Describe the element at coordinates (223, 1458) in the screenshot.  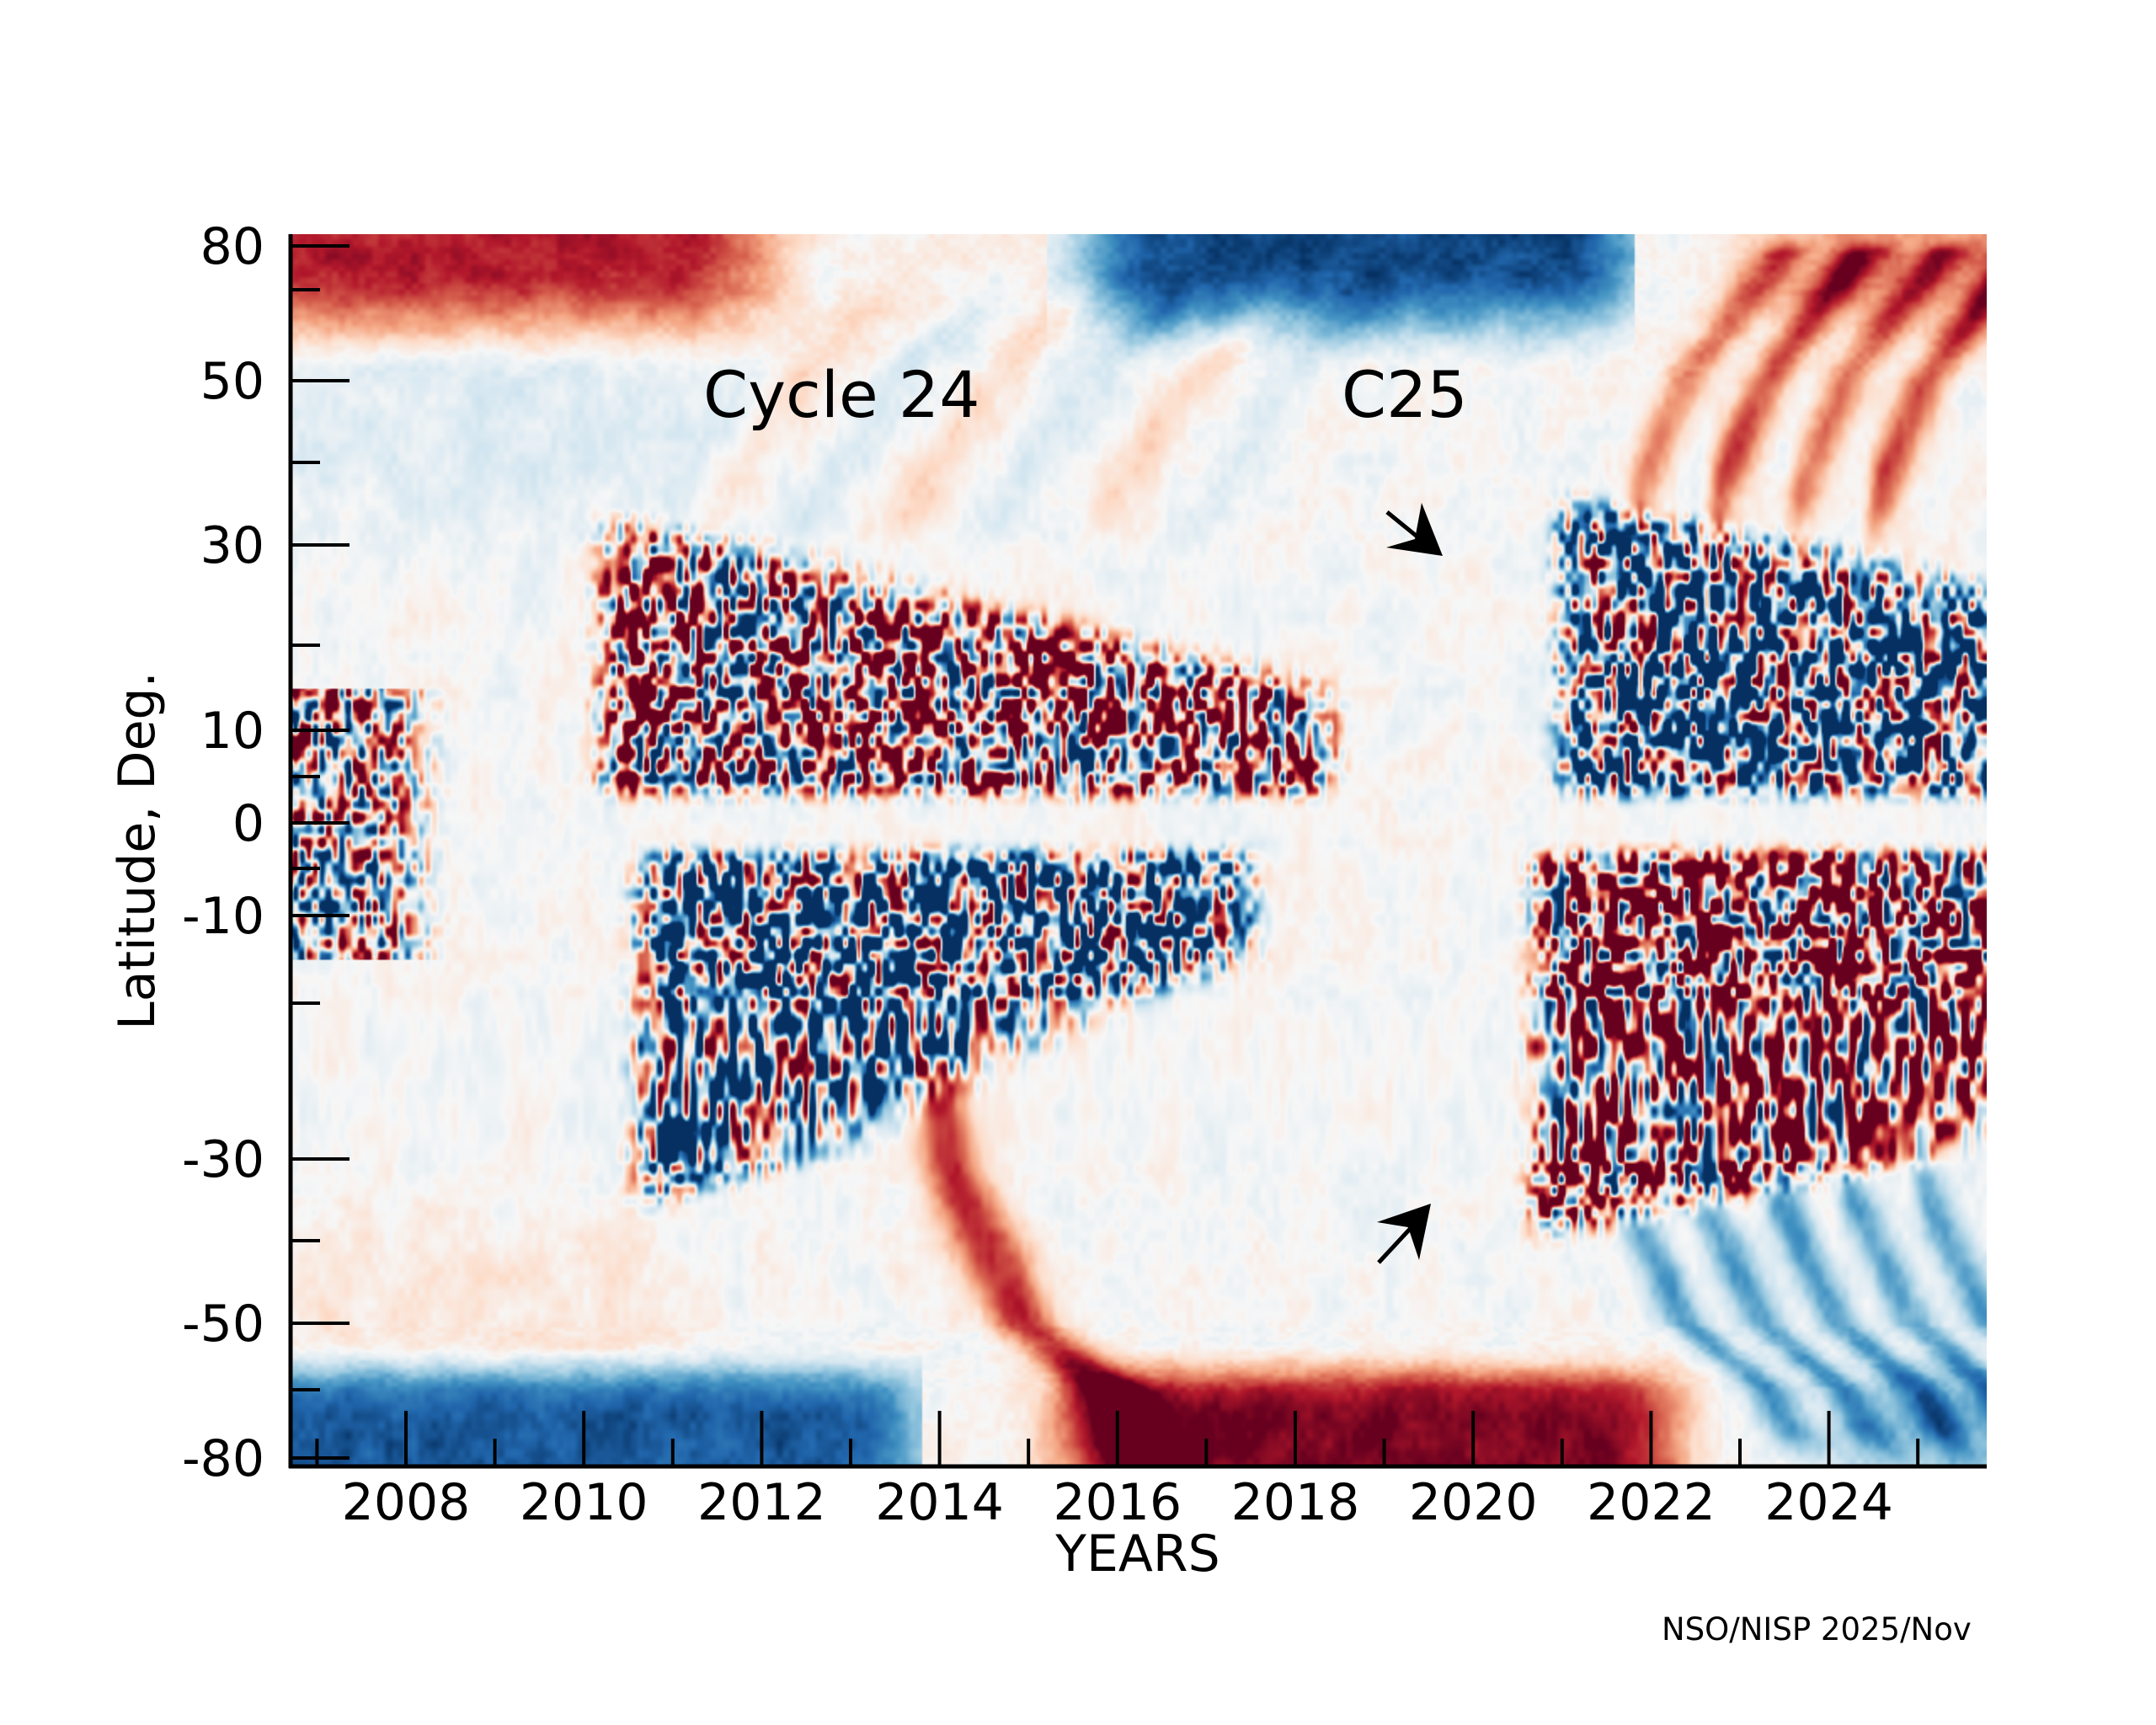
I see `y-tick-label: -80` at that location.